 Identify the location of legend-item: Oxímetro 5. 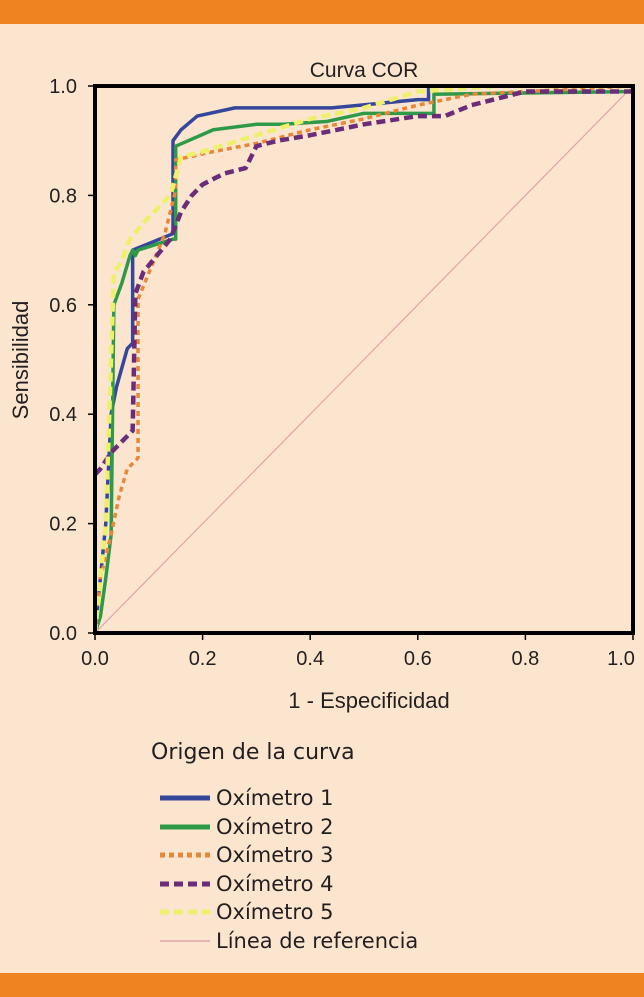
(288, 912).